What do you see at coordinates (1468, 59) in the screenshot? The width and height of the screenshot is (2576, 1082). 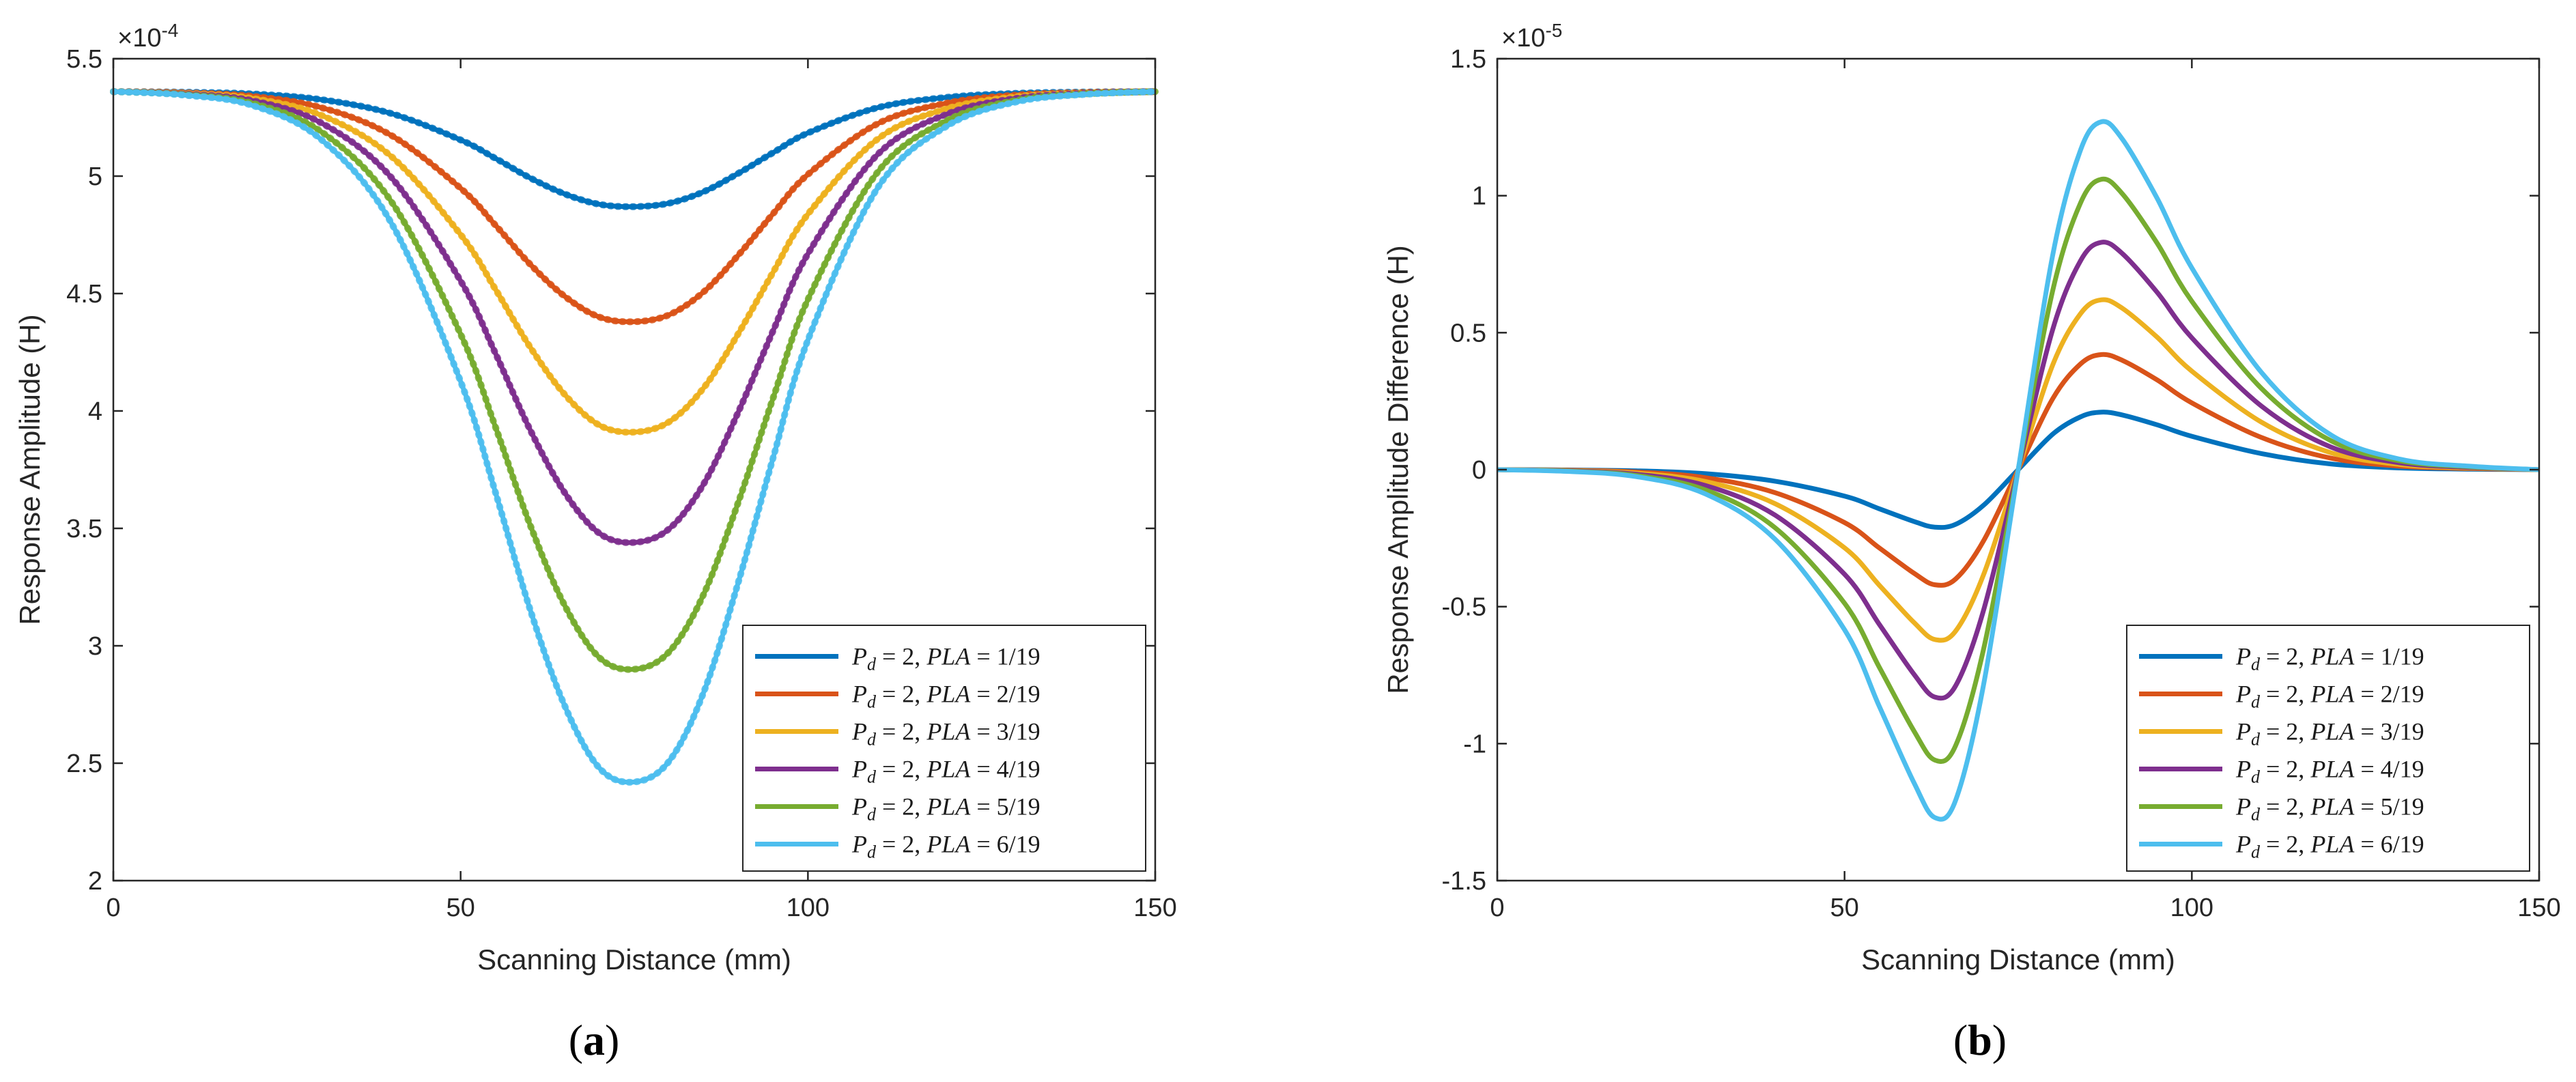 I see `y-tick-label: 1.5` at bounding box center [1468, 59].